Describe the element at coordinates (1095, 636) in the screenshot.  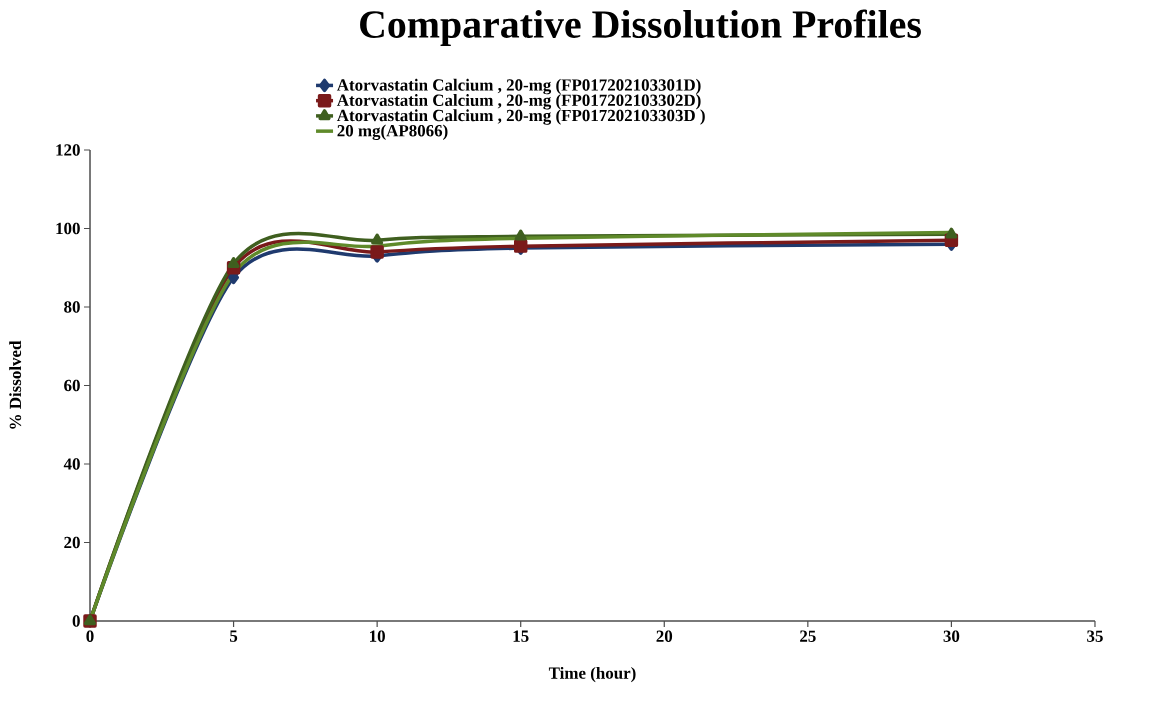
I see `x-tick-label: 35` at that location.